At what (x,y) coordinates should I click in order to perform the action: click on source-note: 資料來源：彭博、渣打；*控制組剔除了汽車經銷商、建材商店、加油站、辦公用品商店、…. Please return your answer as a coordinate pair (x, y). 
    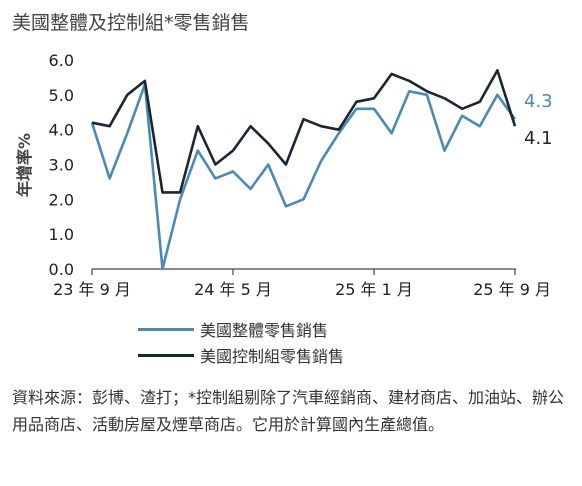
    Looking at the image, I should click on (288, 411).